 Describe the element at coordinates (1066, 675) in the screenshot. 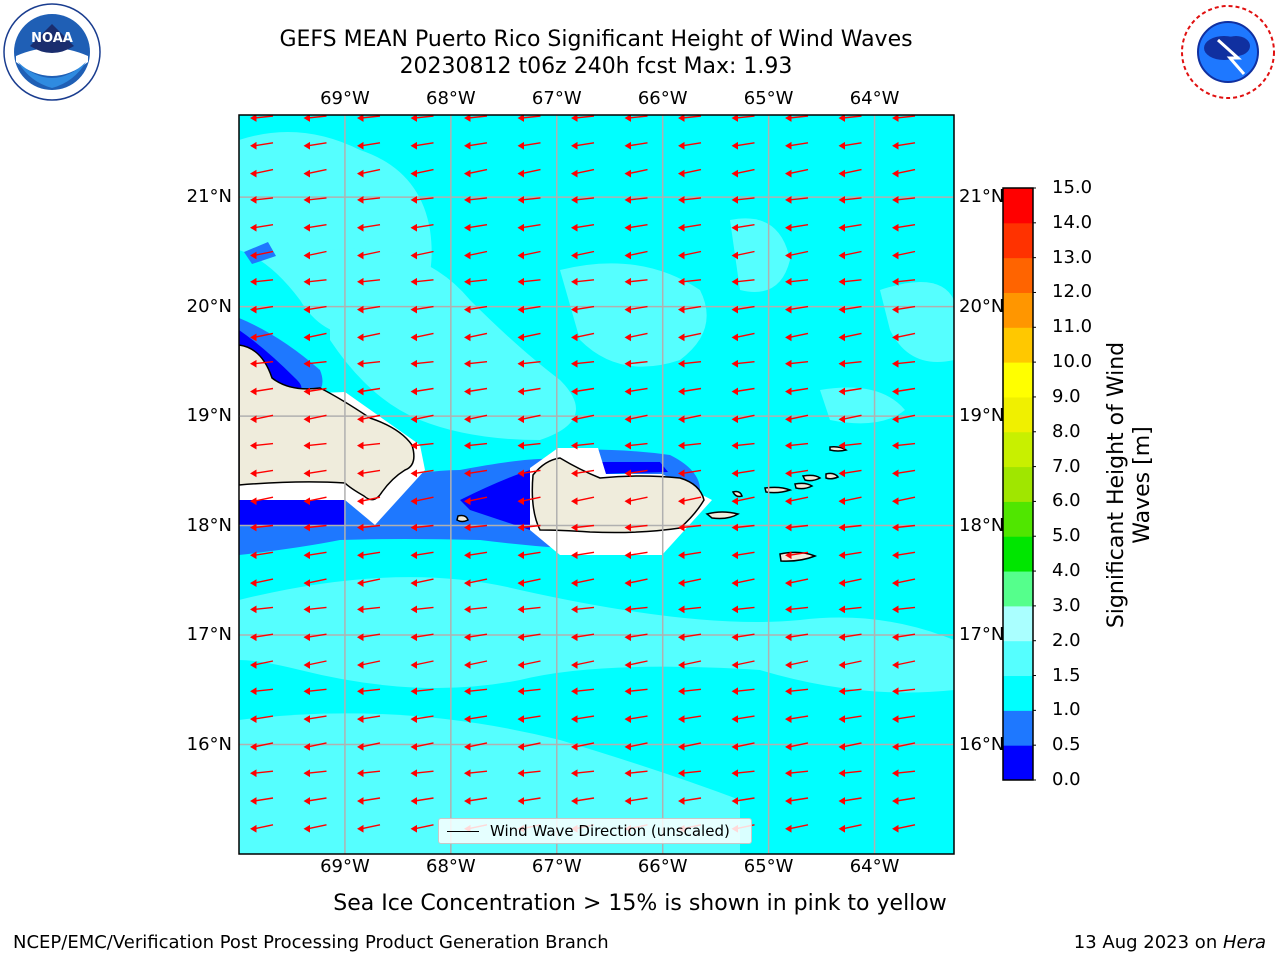

I see `colorbar-tick-label: 1.5` at that location.